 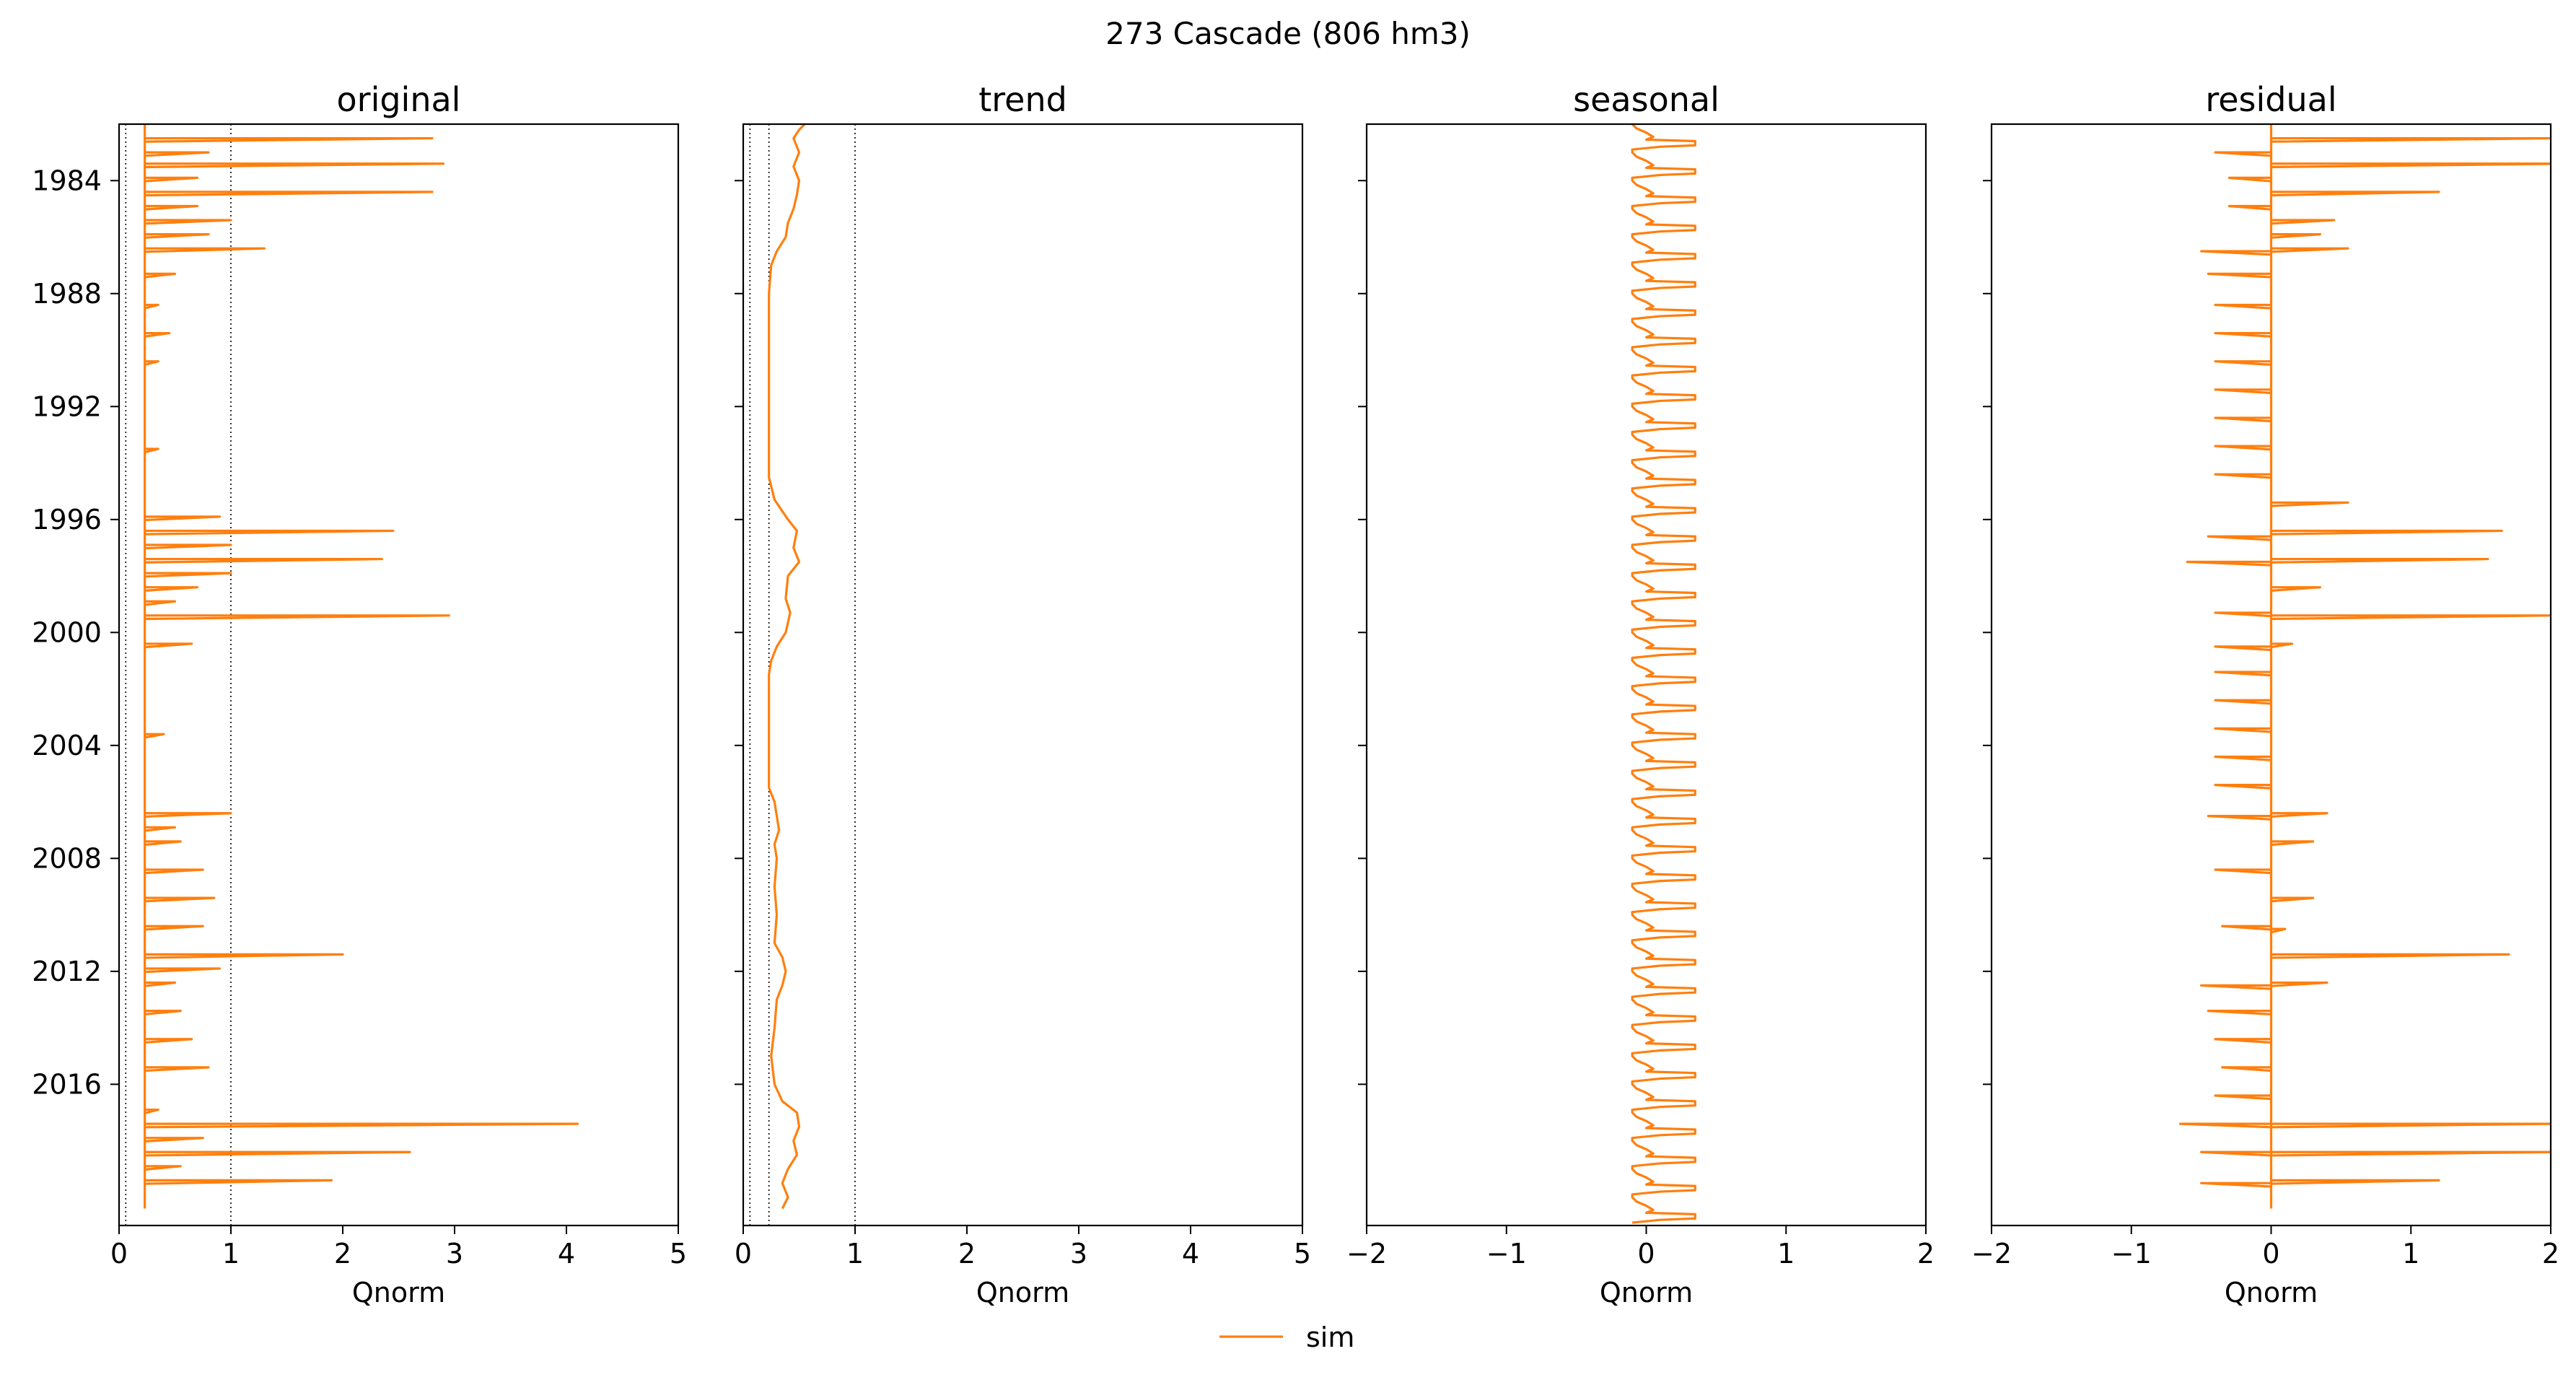 I want to click on ytick-label-original-2: 1992, so click(x=67, y=406).